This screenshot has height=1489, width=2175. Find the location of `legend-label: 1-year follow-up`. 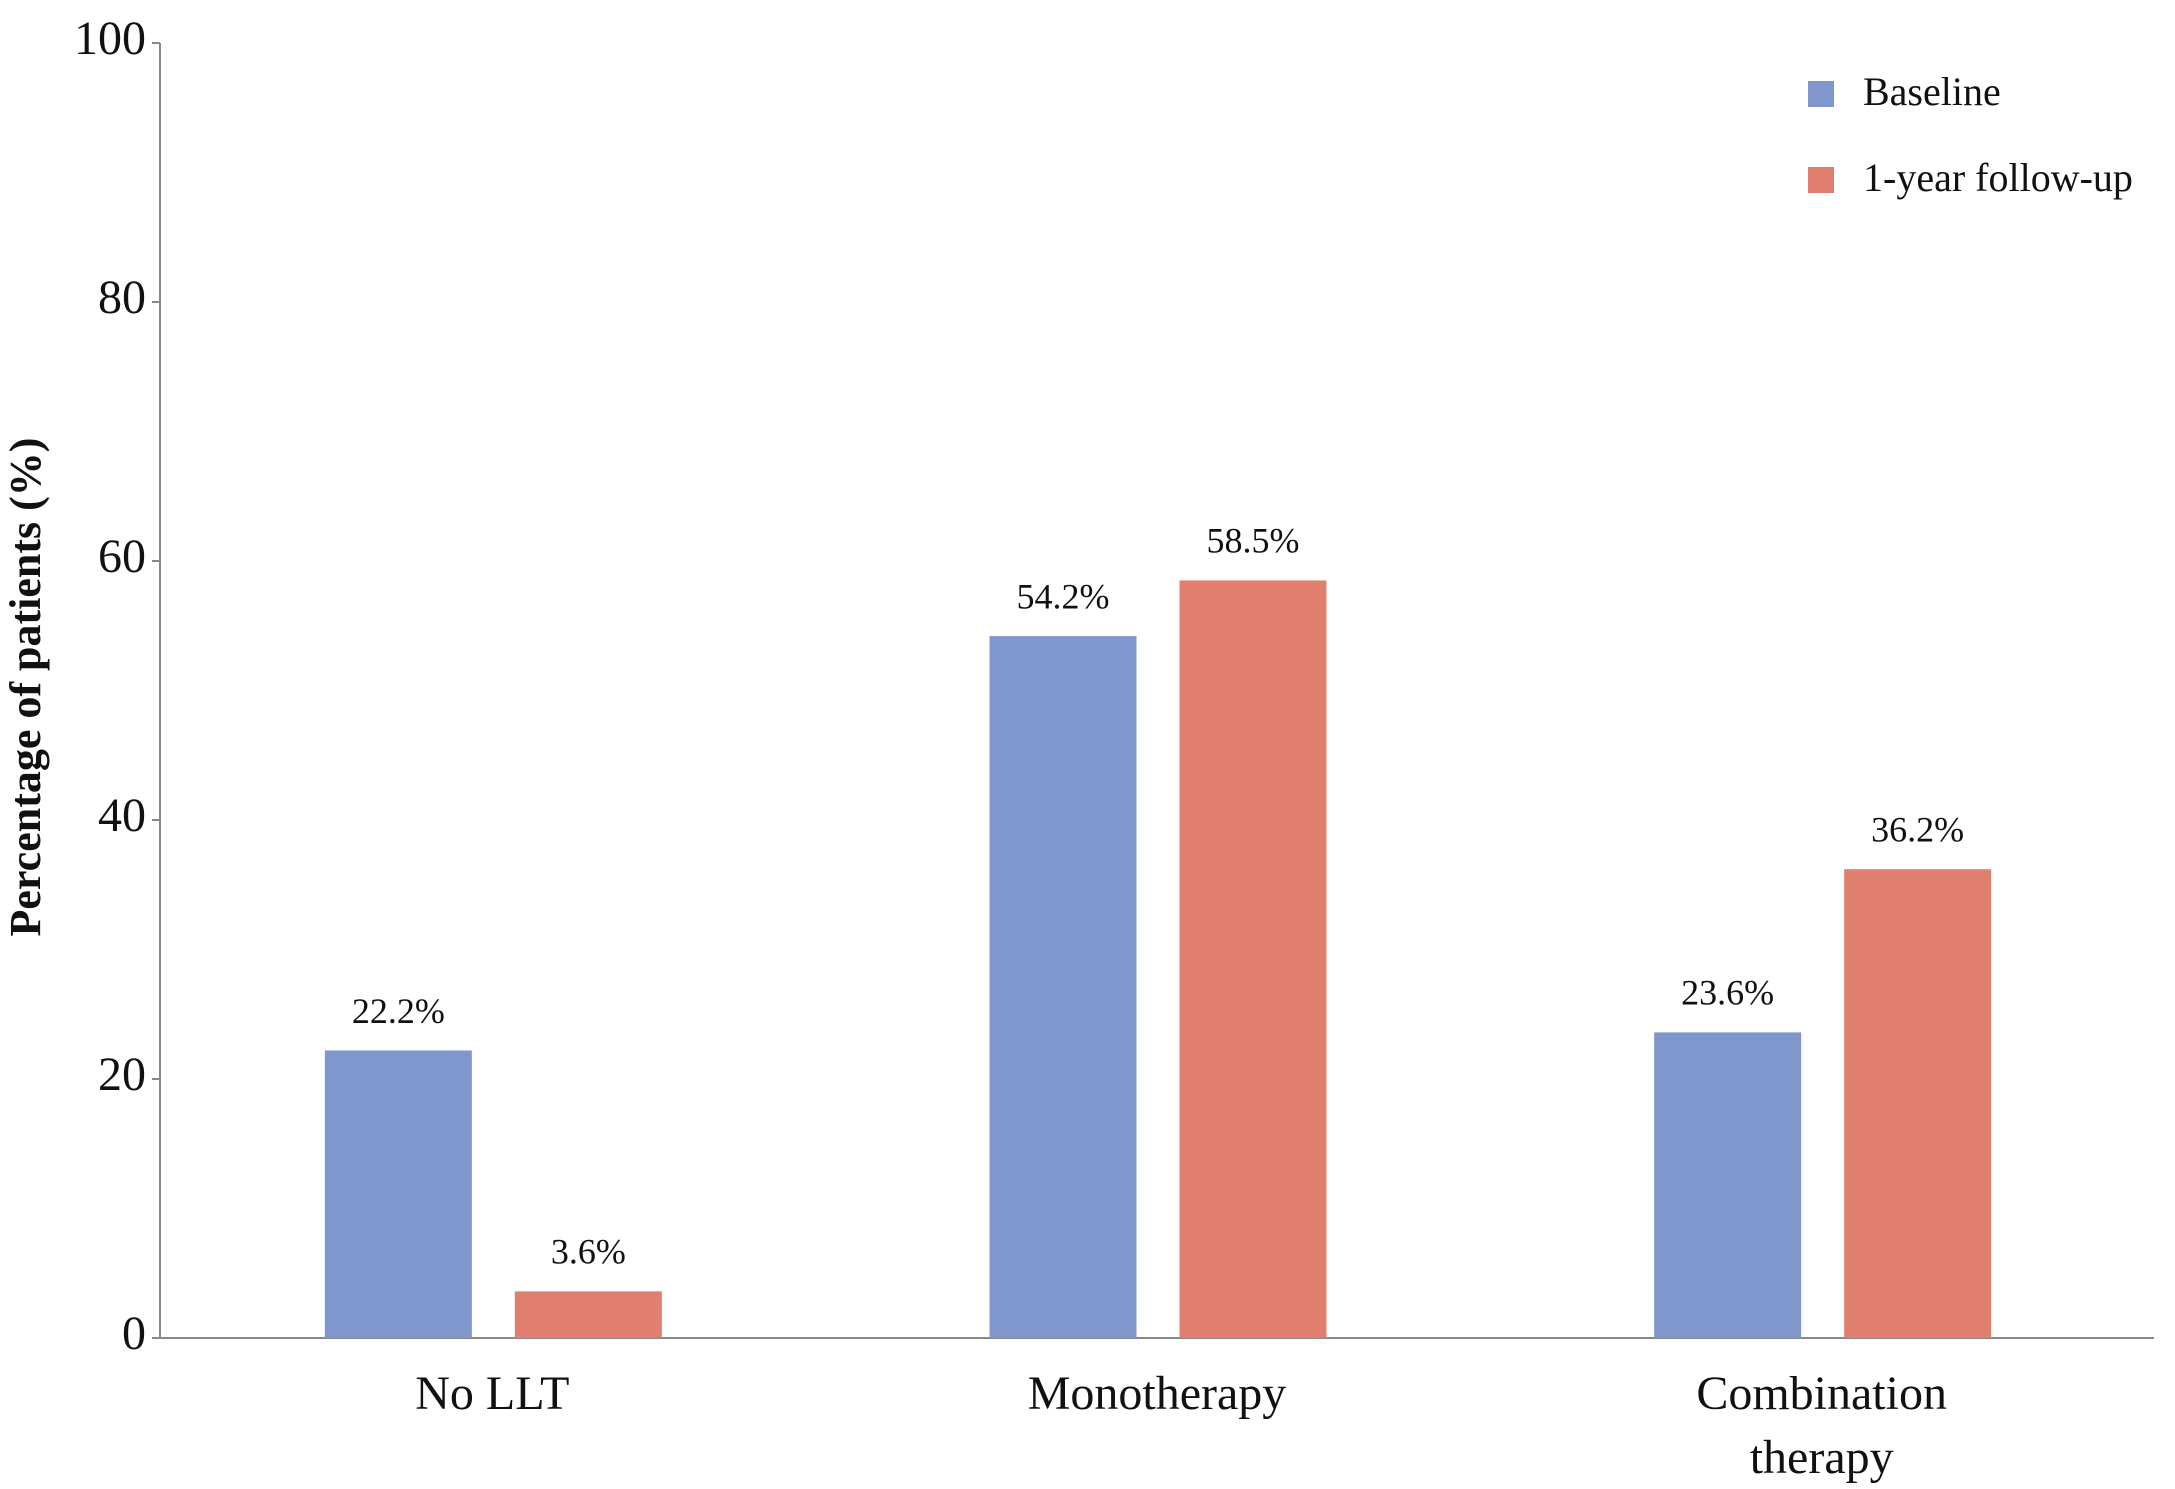

legend-label: 1-year follow-up is located at coordinates (1998, 177).